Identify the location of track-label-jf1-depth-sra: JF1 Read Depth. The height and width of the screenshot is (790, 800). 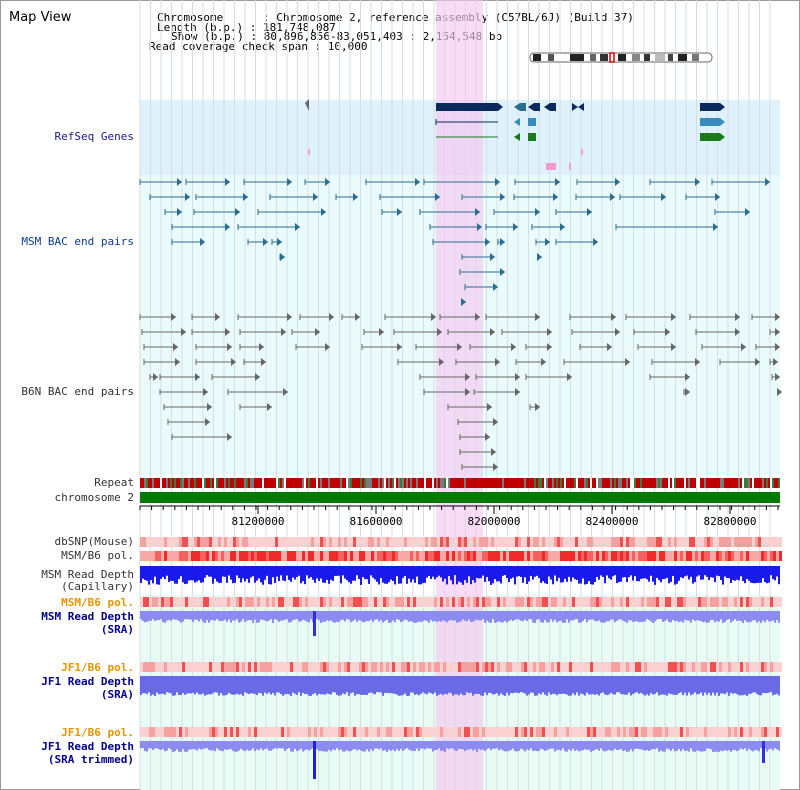
(87, 681).